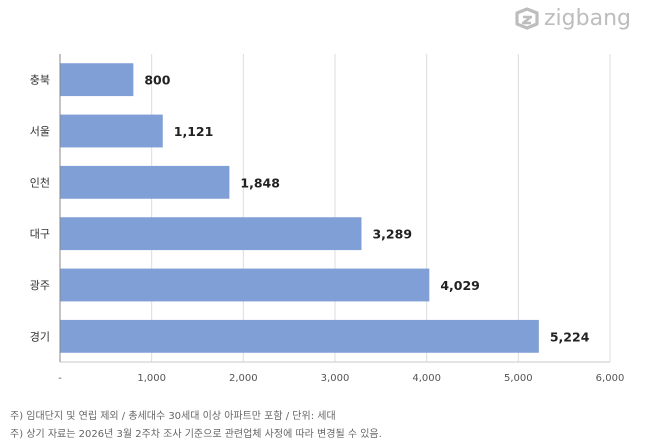  What do you see at coordinates (392, 234) in the screenshot?
I see `value-label: 3,289` at bounding box center [392, 234].